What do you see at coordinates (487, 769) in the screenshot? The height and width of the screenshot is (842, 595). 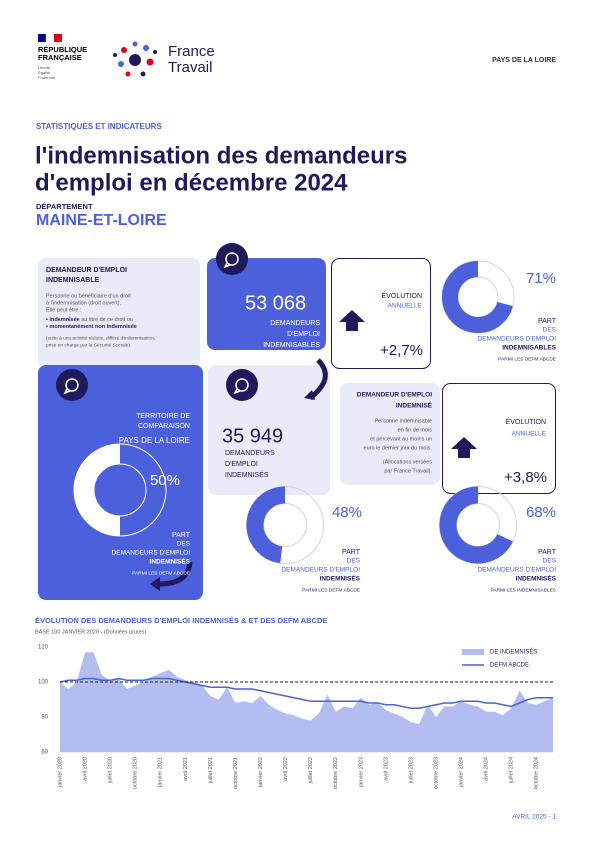 I see `x-tick-label: avril 2024` at bounding box center [487, 769].